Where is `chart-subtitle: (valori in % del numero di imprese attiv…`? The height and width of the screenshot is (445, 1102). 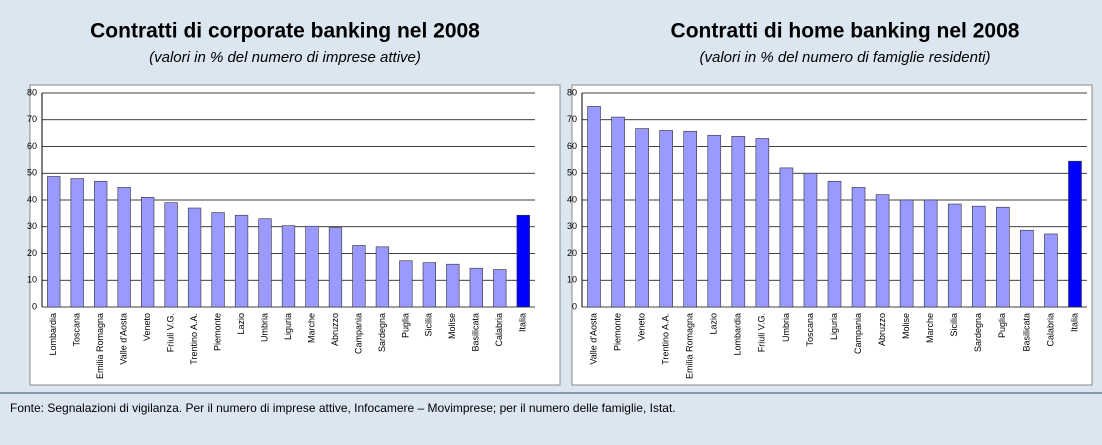 chart-subtitle: (valori in % del numero di imprese attiv… is located at coordinates (285, 57).